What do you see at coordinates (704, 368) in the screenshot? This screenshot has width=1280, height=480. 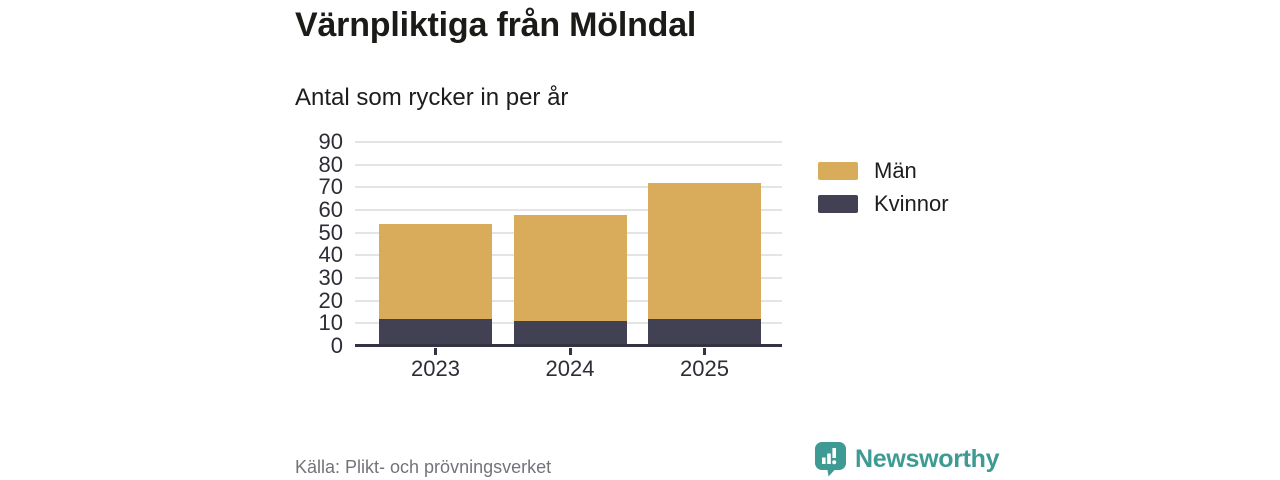 I see `x-tick-label: 2025` at bounding box center [704, 368].